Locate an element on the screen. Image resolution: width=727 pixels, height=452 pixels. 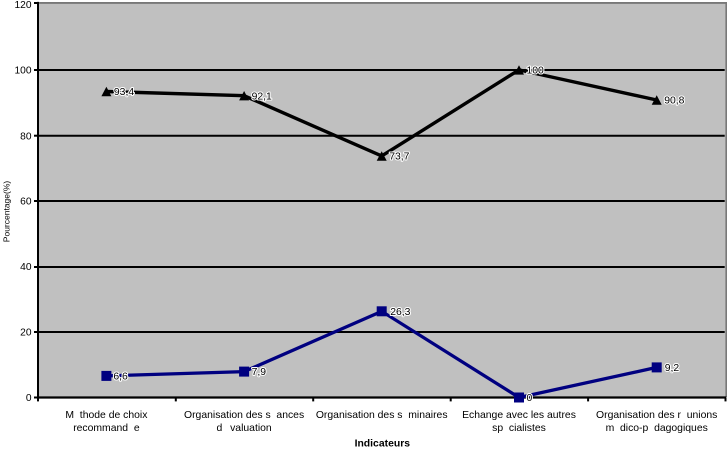
svg-text: 26,3 is located at coordinates (400, 312).